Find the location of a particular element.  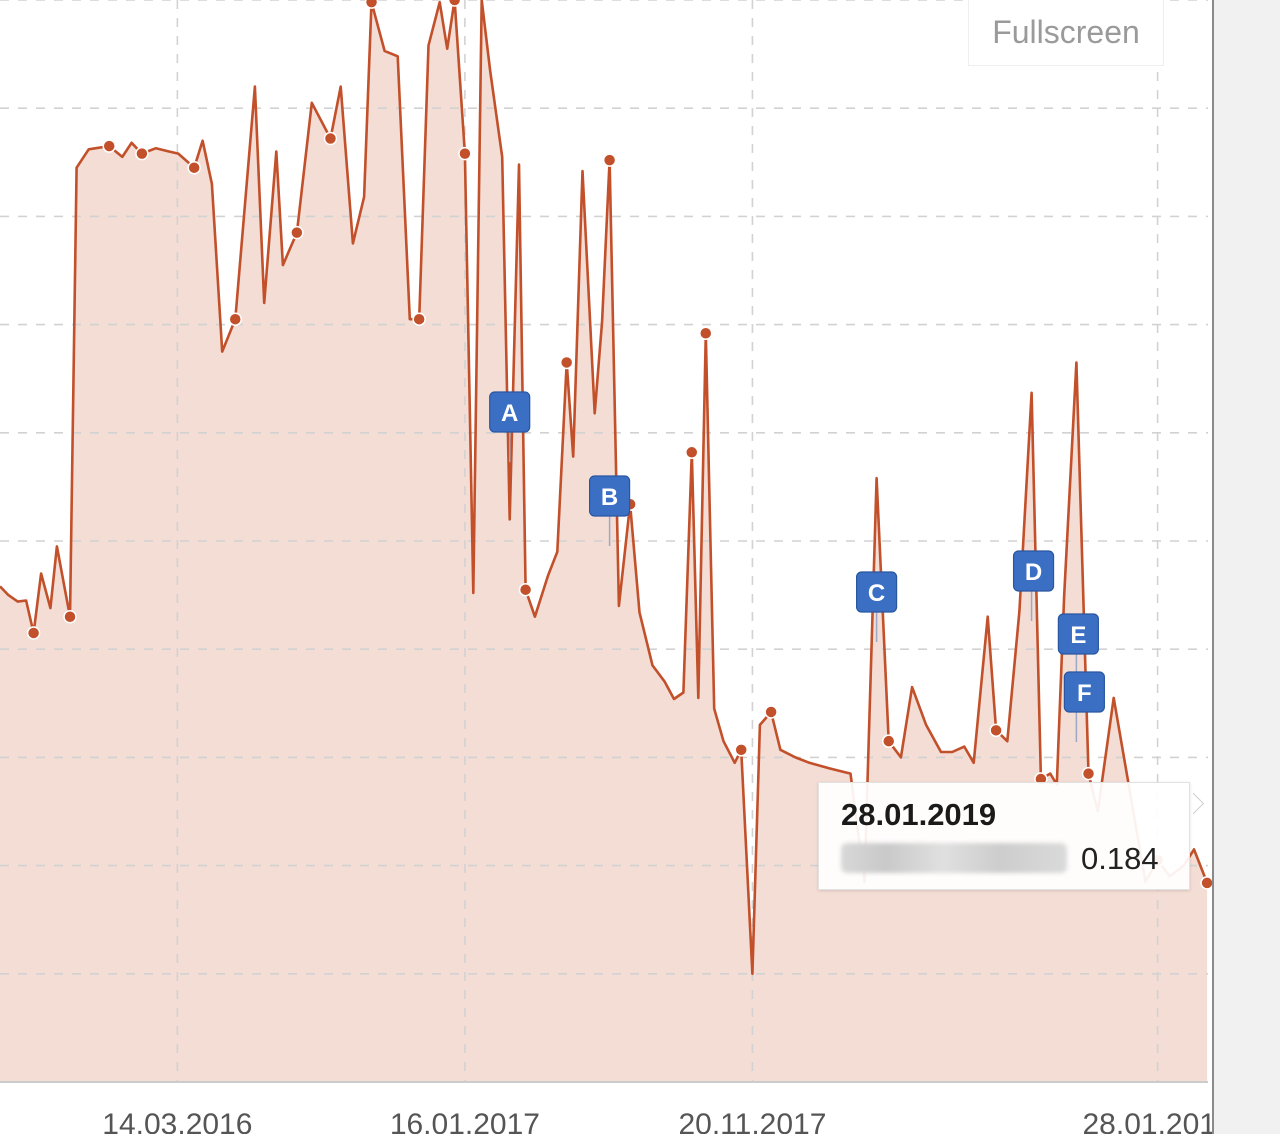

flag-label: F is located at coordinates (1084, 693).